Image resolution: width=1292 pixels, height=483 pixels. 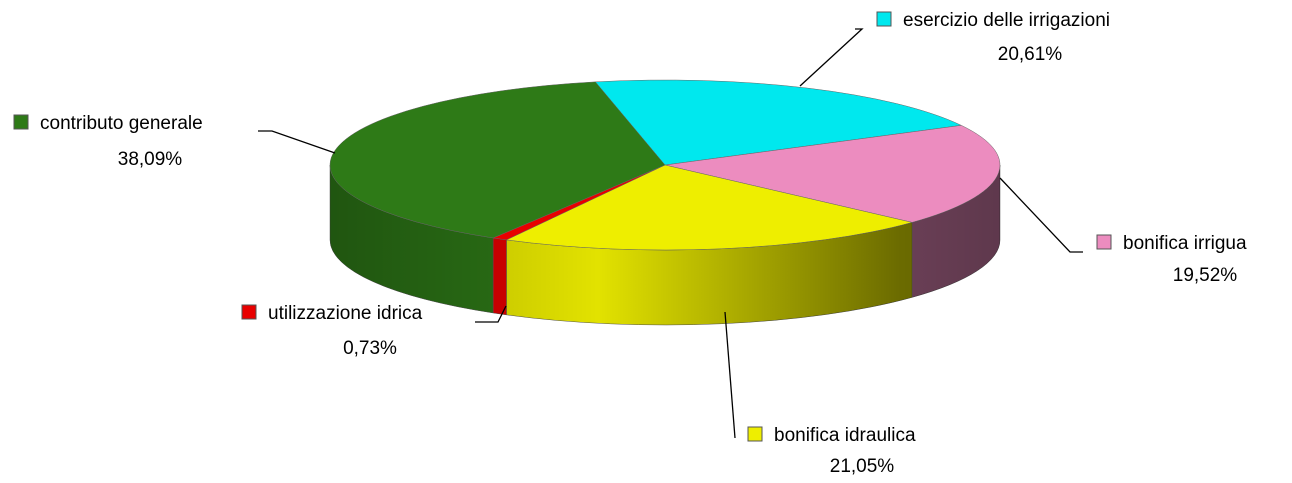 I want to click on slice-value-label: 38,09%, so click(x=150, y=159).